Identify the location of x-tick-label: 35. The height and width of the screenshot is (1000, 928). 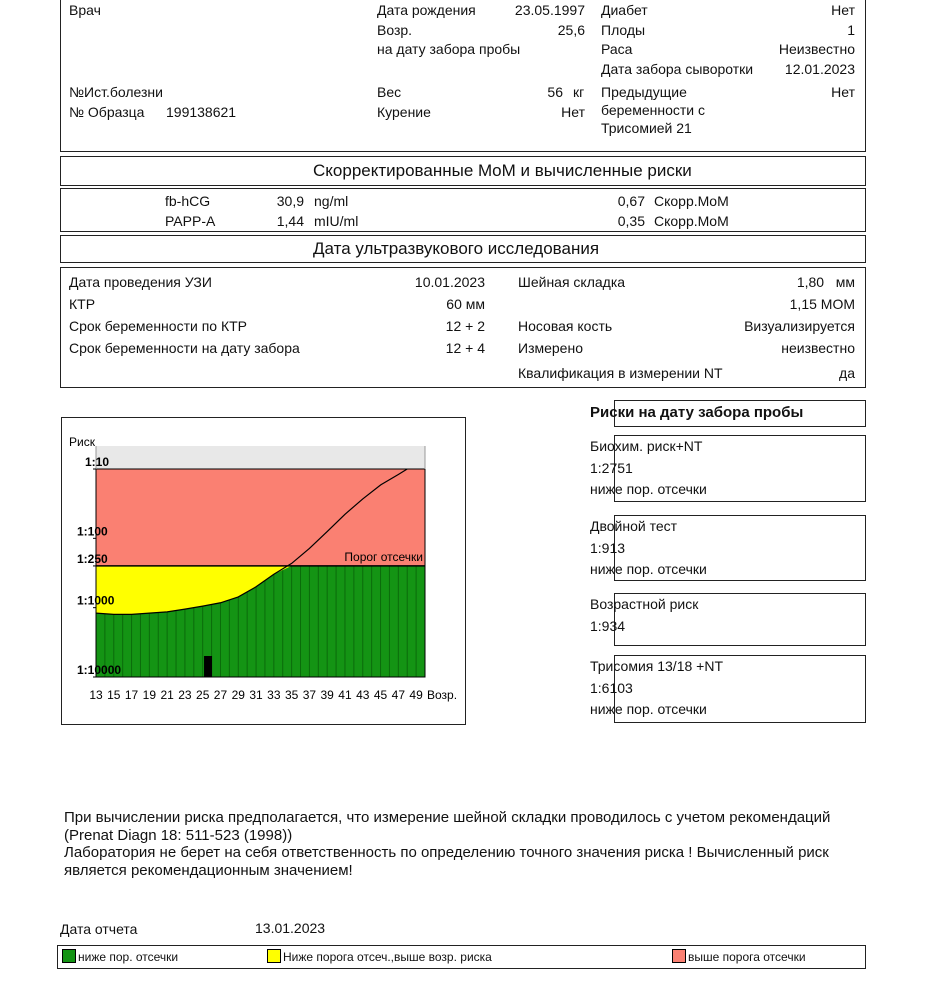
(292, 695).